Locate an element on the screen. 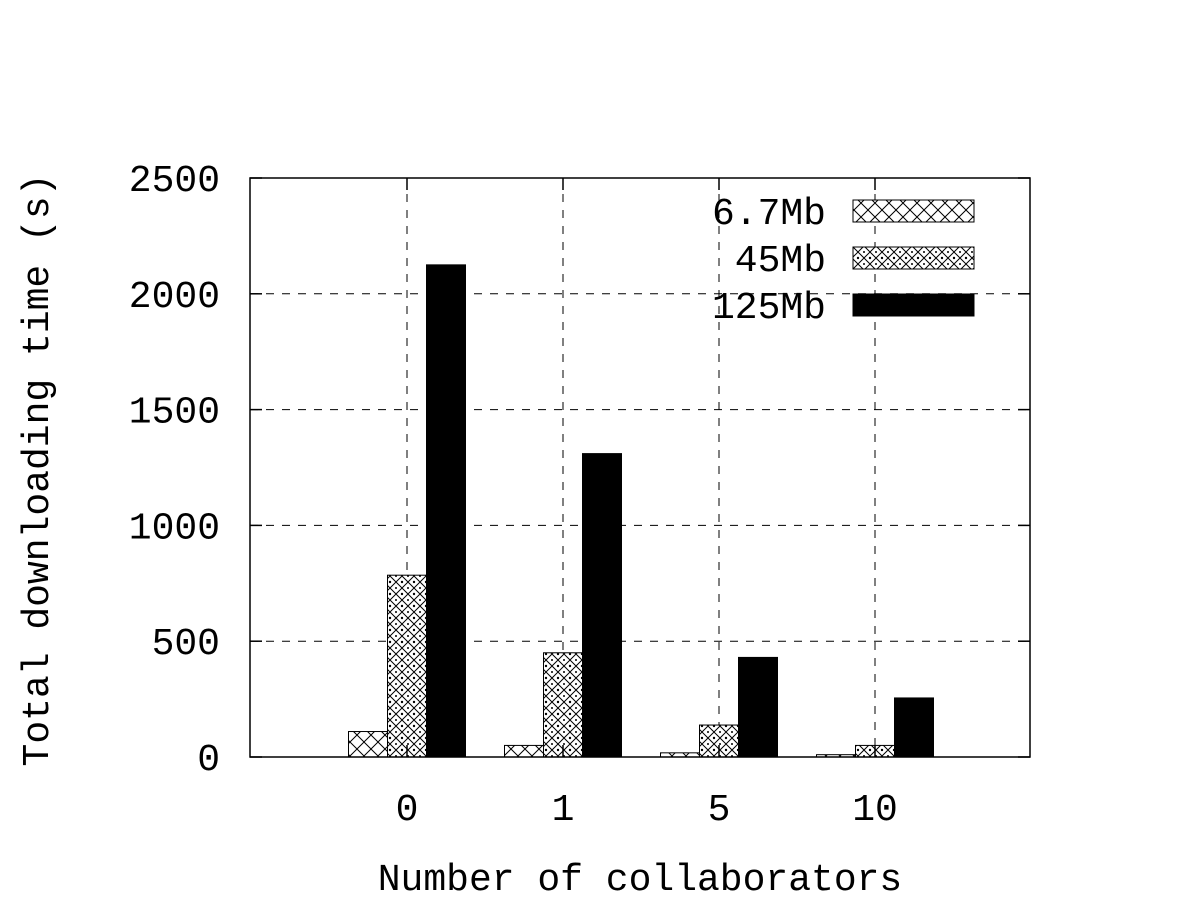  y-tick-label: 2000 is located at coordinates (174, 297).